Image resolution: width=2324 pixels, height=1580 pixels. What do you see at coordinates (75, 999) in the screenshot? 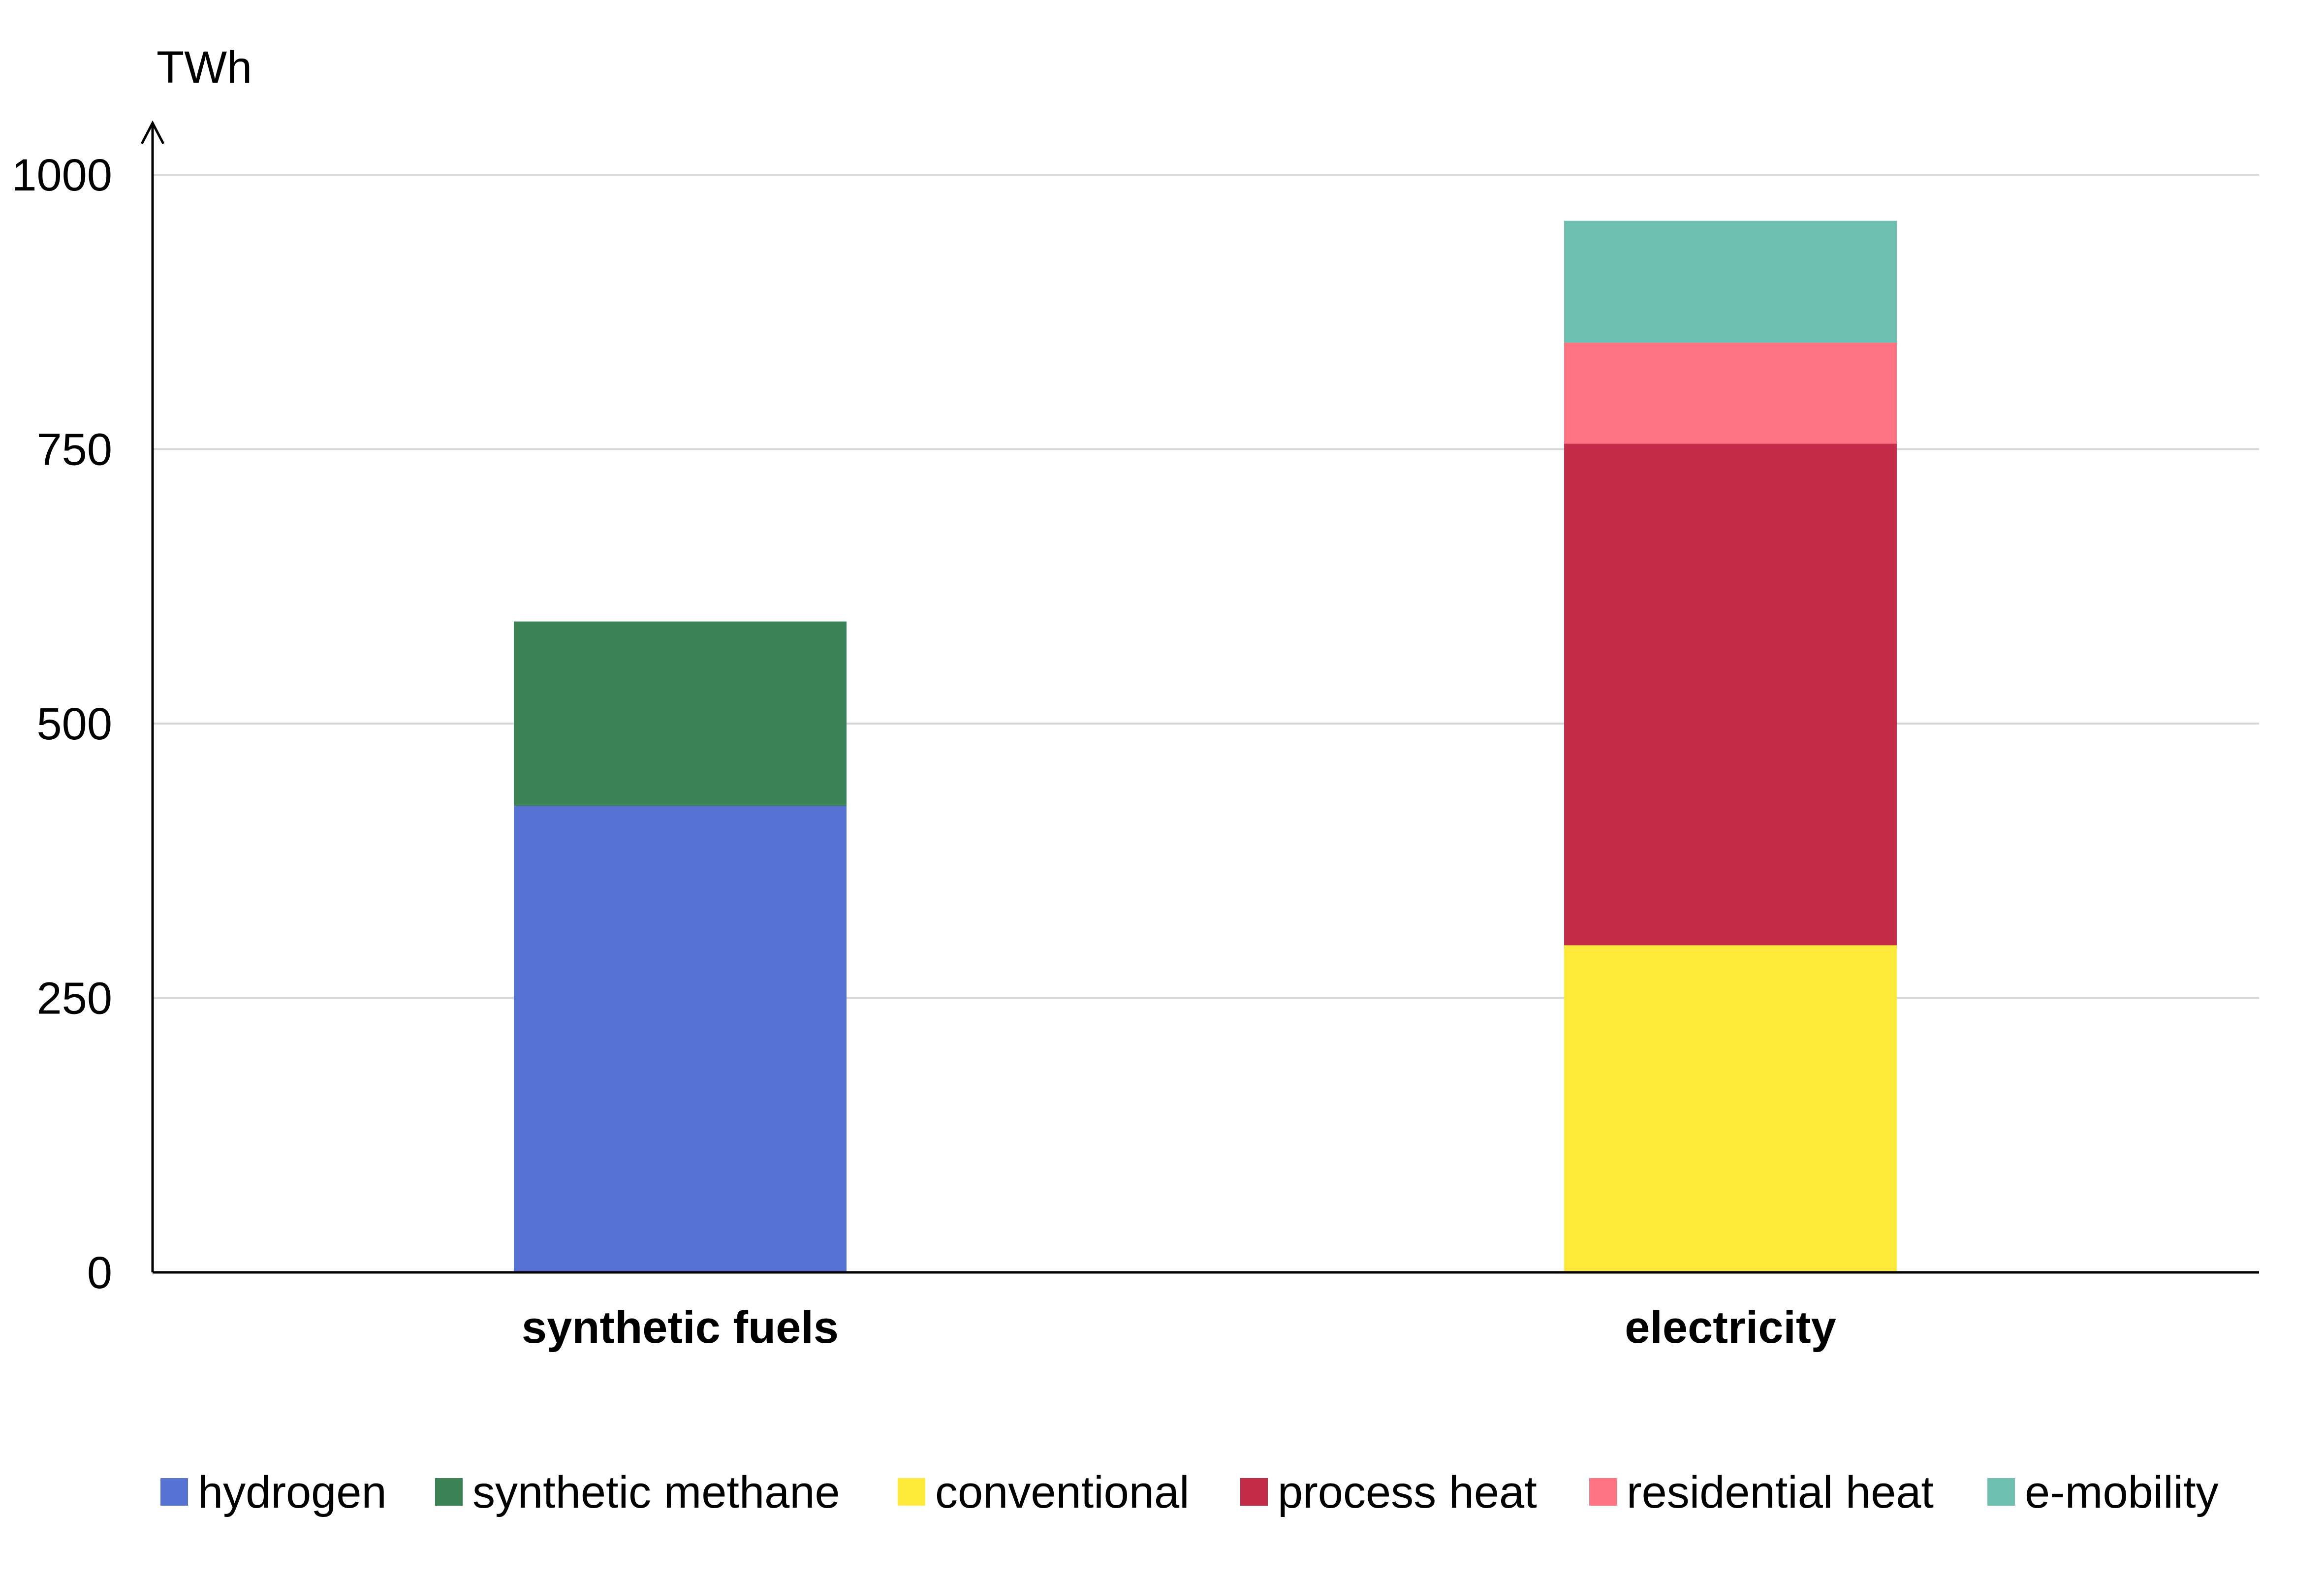
I see `y-tick-label: 250` at bounding box center [75, 999].